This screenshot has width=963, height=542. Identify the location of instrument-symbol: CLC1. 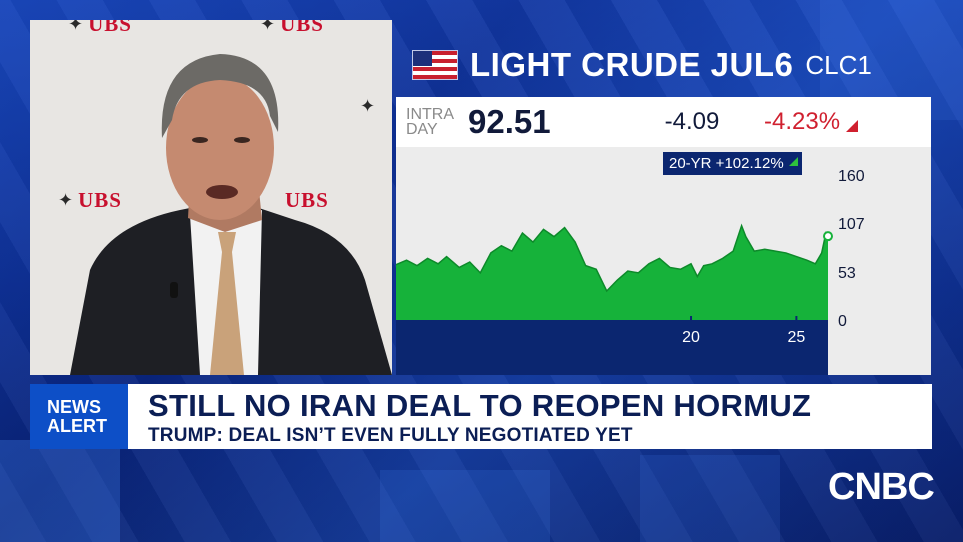
(838, 64).